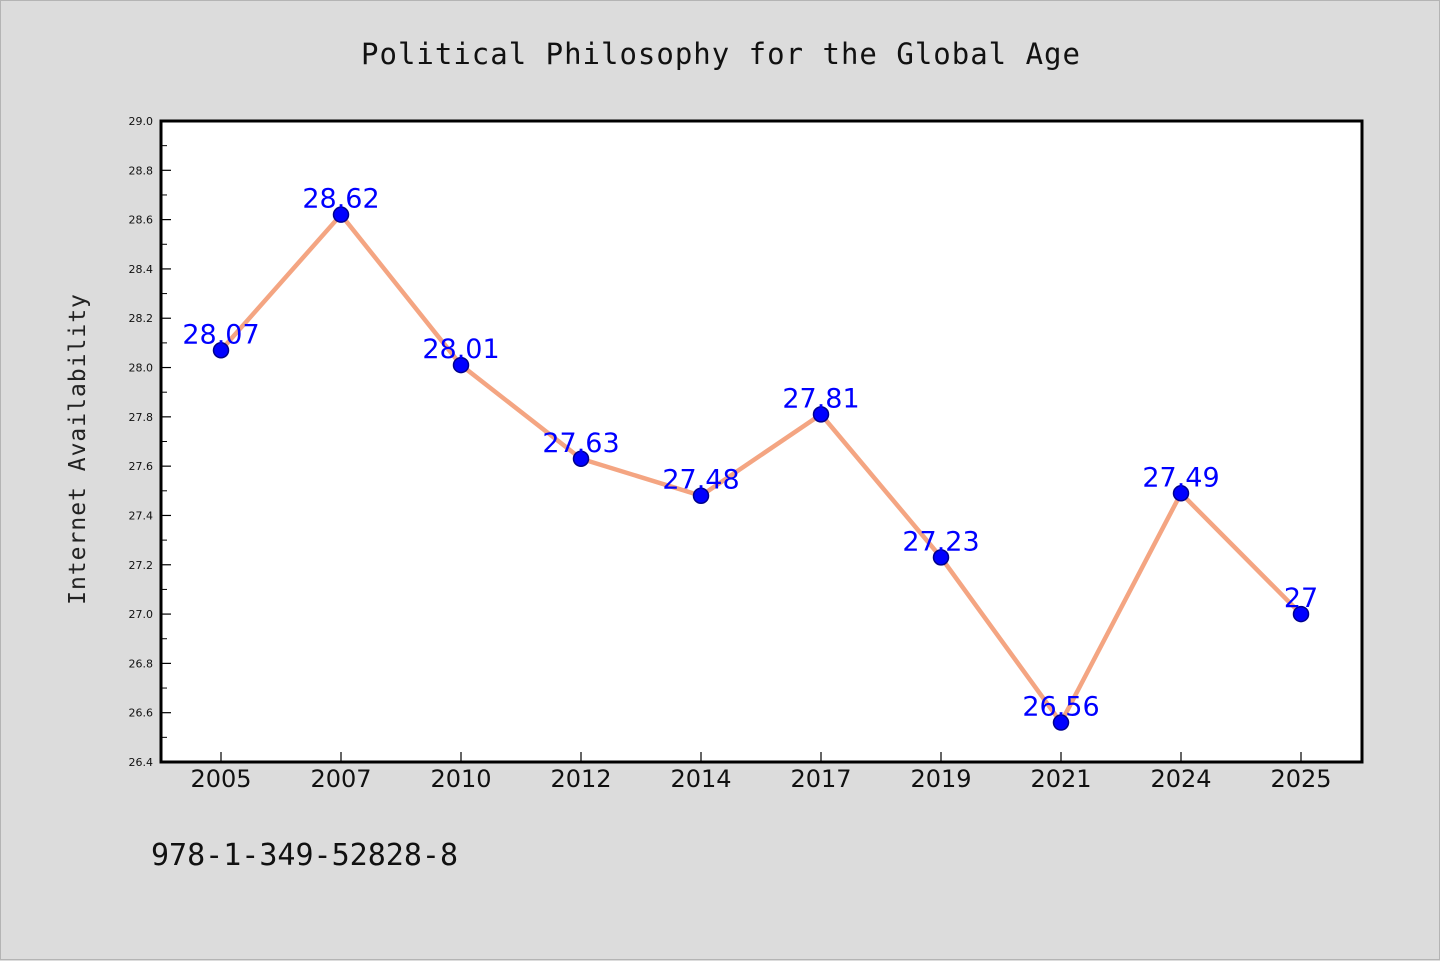  What do you see at coordinates (460, 349) in the screenshot?
I see `data-label: 28.01` at bounding box center [460, 349].